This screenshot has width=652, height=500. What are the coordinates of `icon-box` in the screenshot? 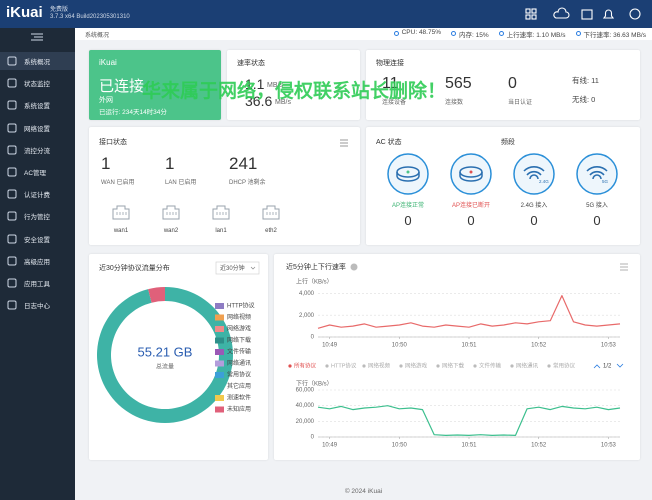 It's located at (587, 14).